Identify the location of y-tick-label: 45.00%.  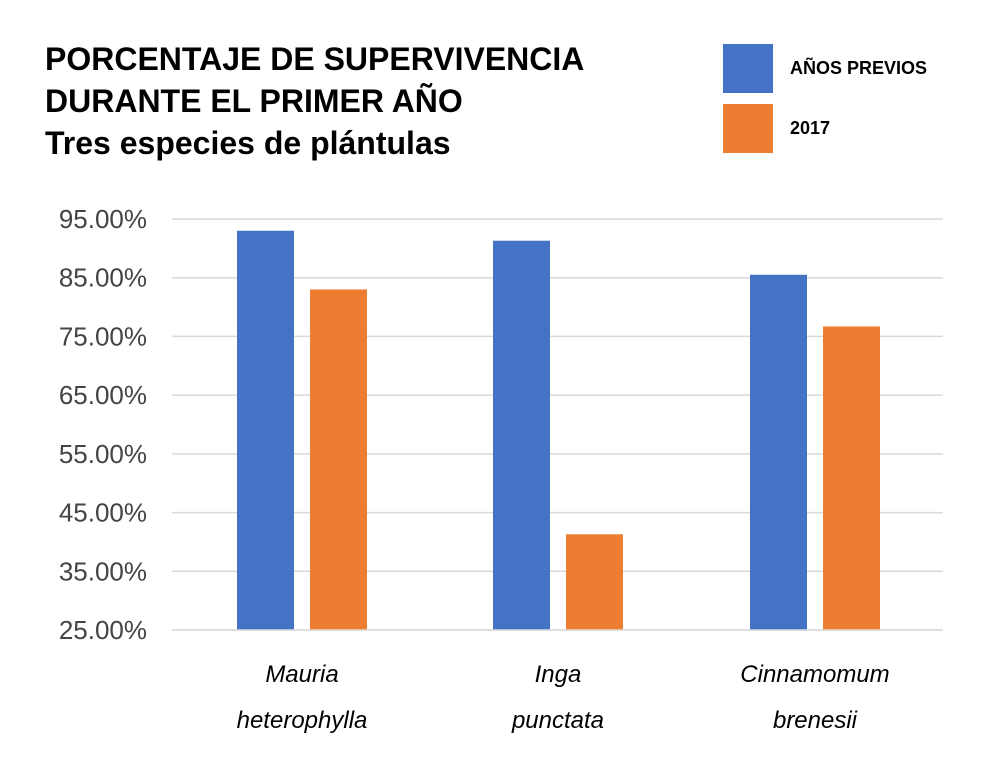
(103, 513).